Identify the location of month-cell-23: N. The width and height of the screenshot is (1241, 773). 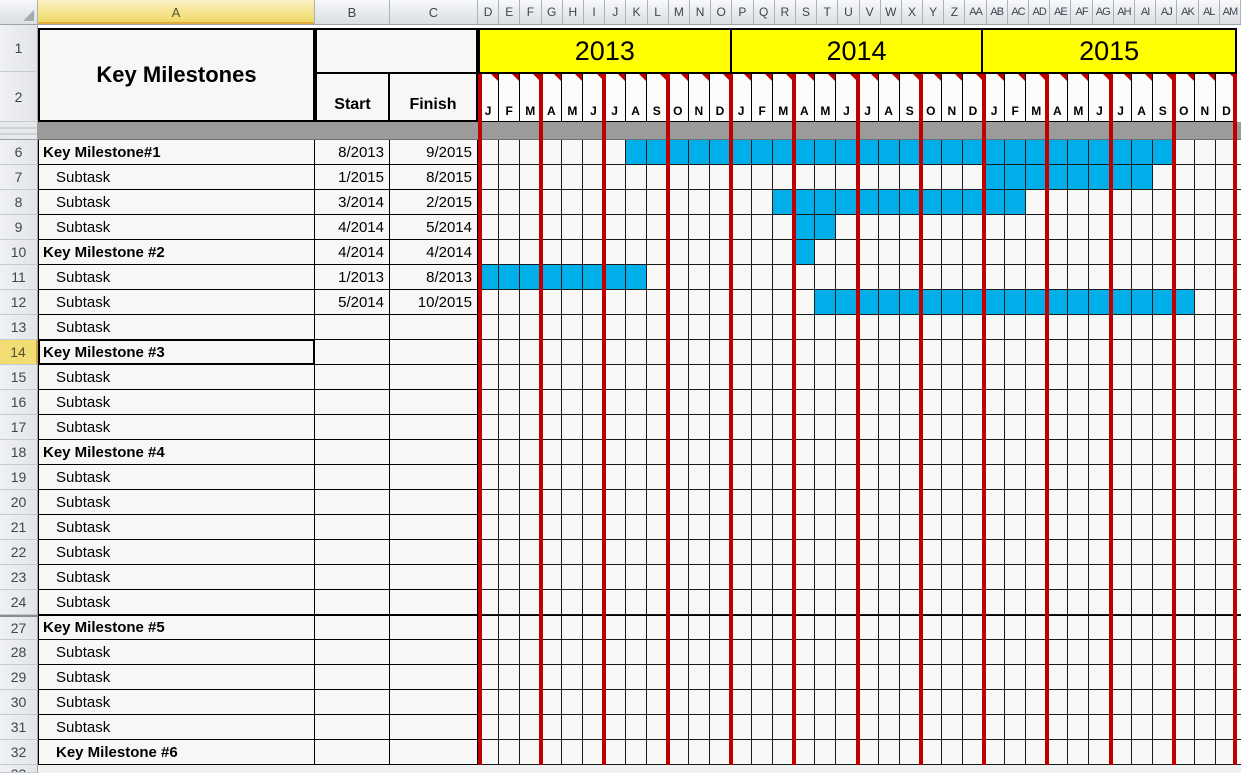
(952, 97).